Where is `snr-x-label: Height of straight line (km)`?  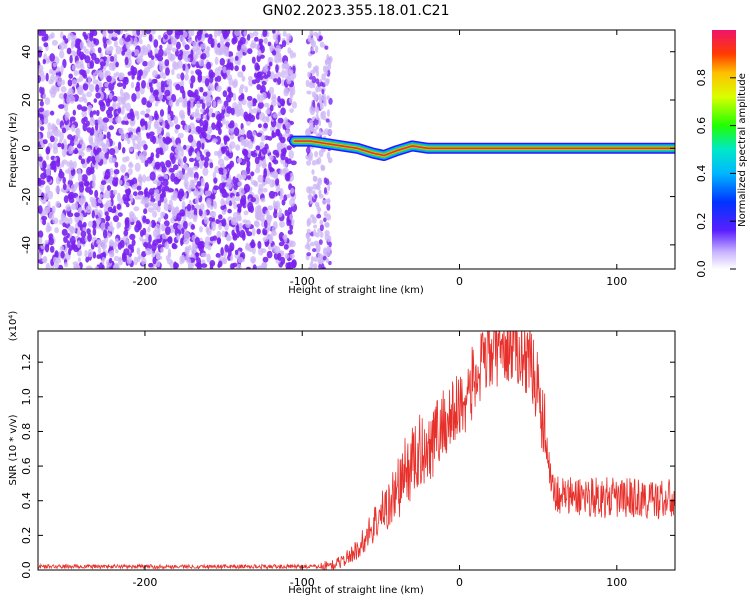 snr-x-label: Height of straight line (km) is located at coordinates (356, 590).